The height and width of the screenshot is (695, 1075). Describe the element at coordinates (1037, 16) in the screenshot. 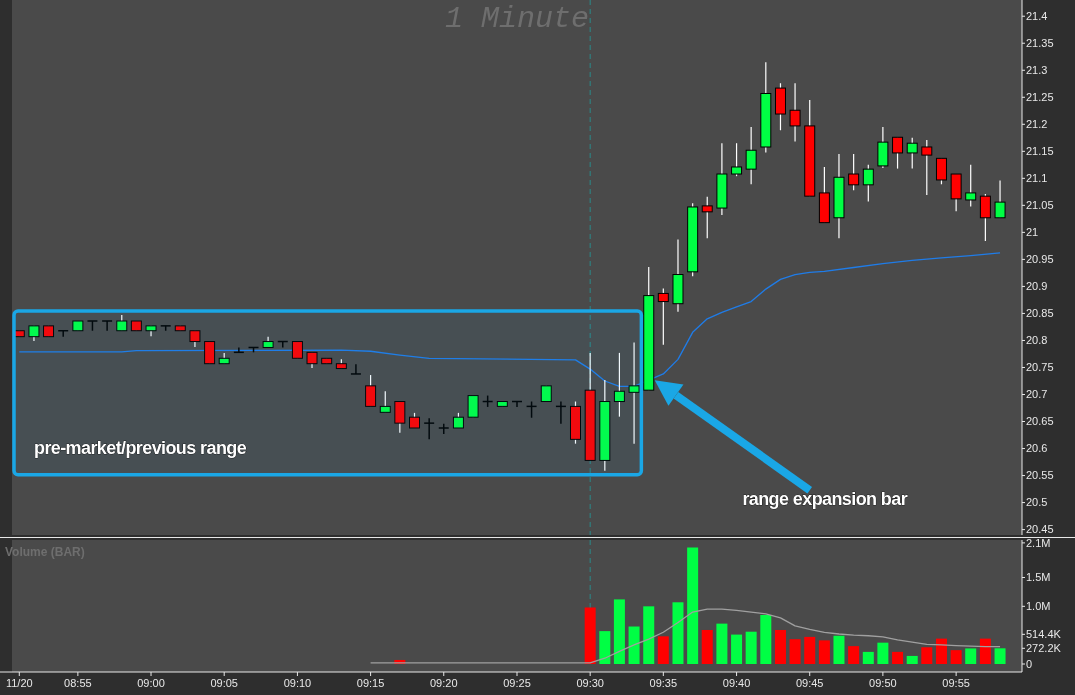

I see `y-tick-label: 21.4` at that location.